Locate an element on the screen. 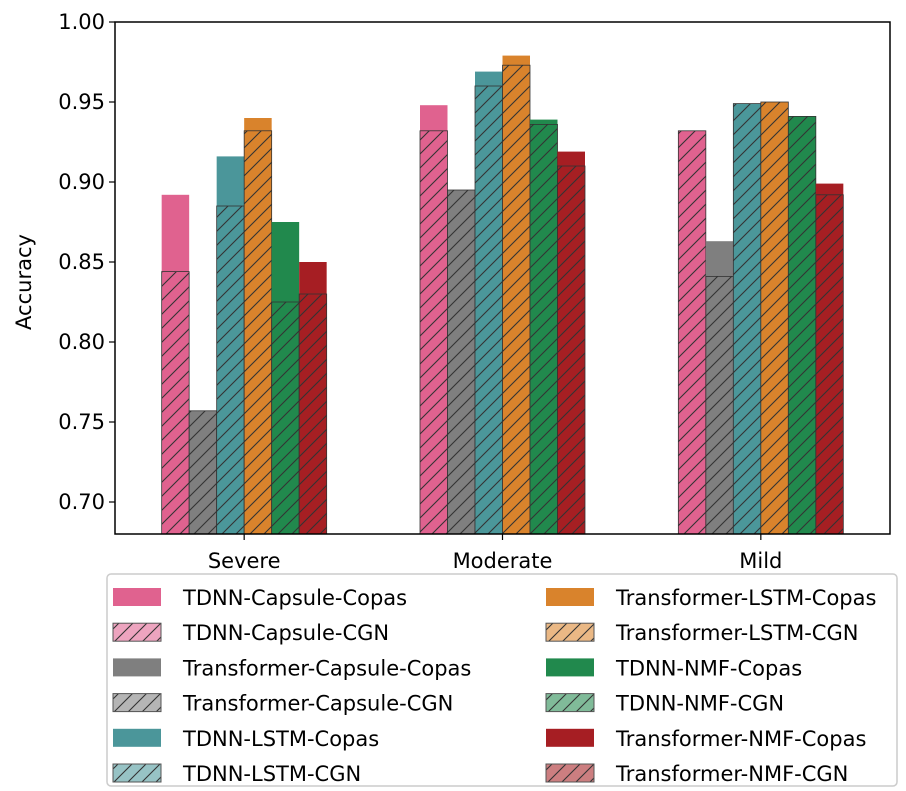  legend-label: TDNN-Capsule-Copas is located at coordinates (294, 598).